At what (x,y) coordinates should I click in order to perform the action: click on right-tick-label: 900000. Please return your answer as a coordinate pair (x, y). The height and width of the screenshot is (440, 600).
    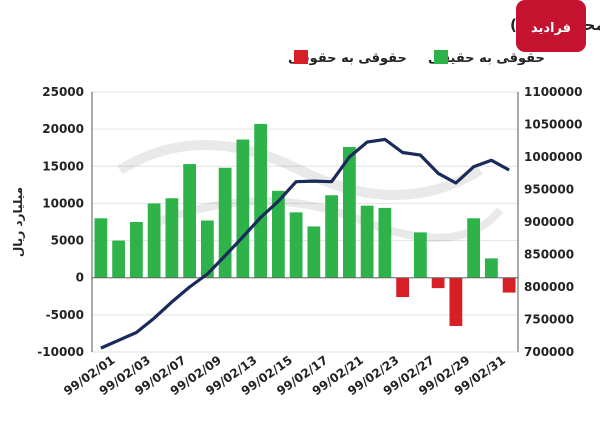
    Looking at the image, I should click on (549, 222).